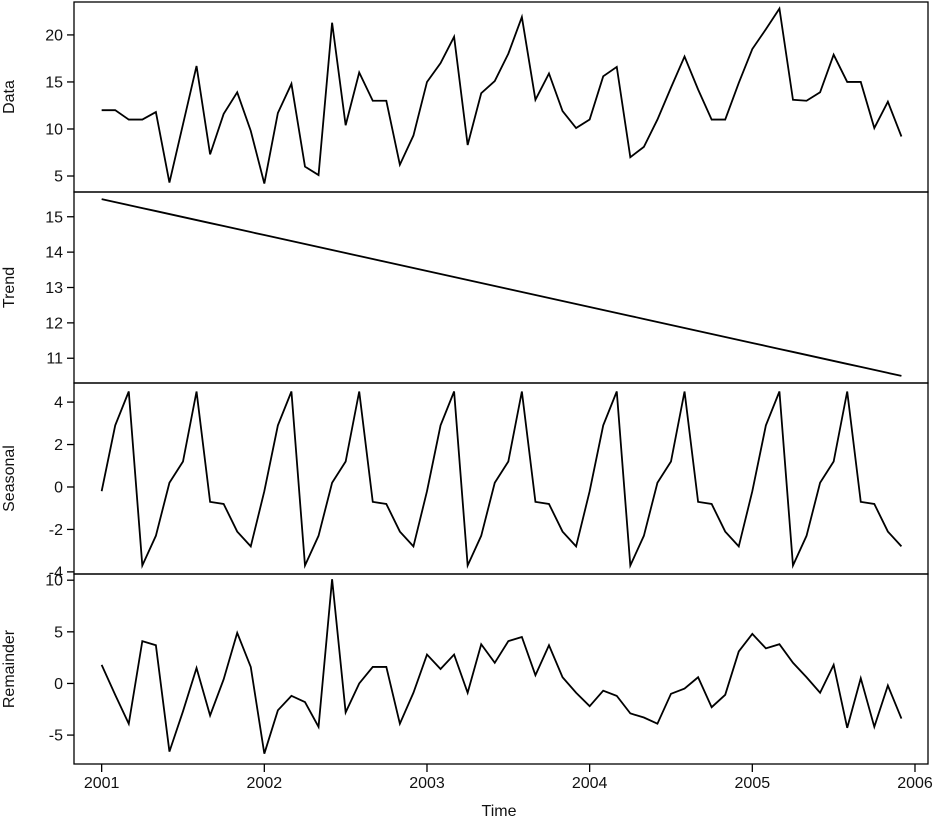 This screenshot has width=933, height=822. I want to click on y-tick-label-trend-0: 11, so click(54, 359).